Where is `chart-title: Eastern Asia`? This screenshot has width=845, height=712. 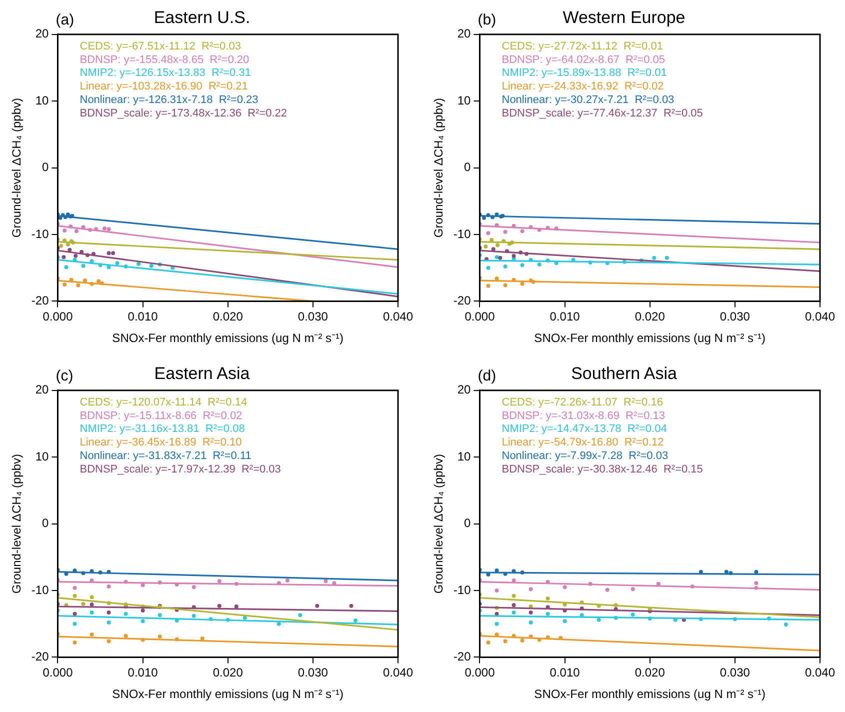
chart-title: Eastern Asia is located at coordinates (202, 373).